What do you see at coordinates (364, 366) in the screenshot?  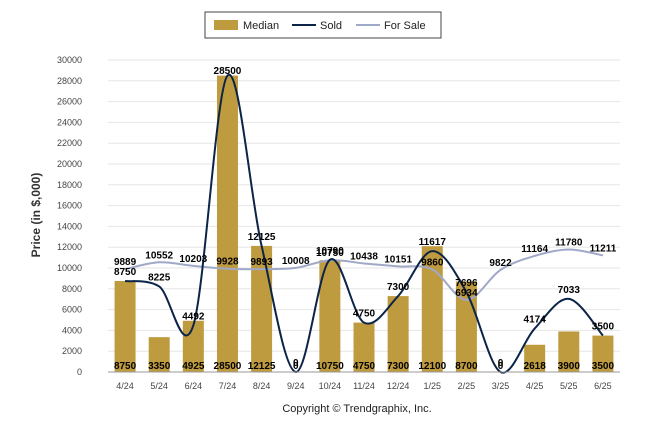 I see `median-value-label: 4750` at bounding box center [364, 366].